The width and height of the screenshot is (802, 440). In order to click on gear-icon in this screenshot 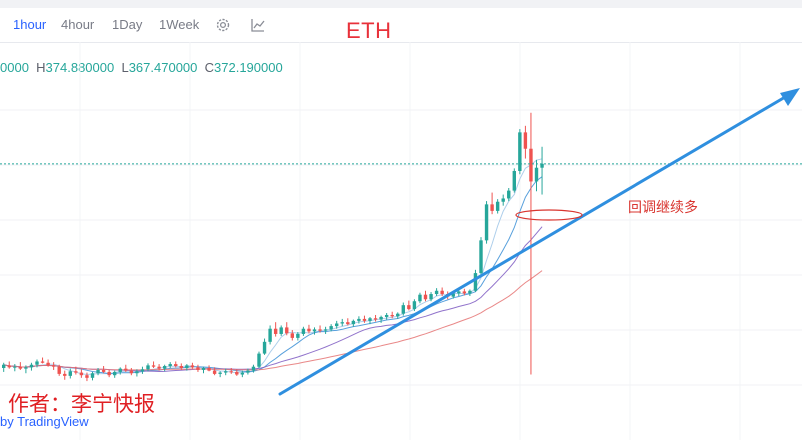, I will do `click(223, 25)`.